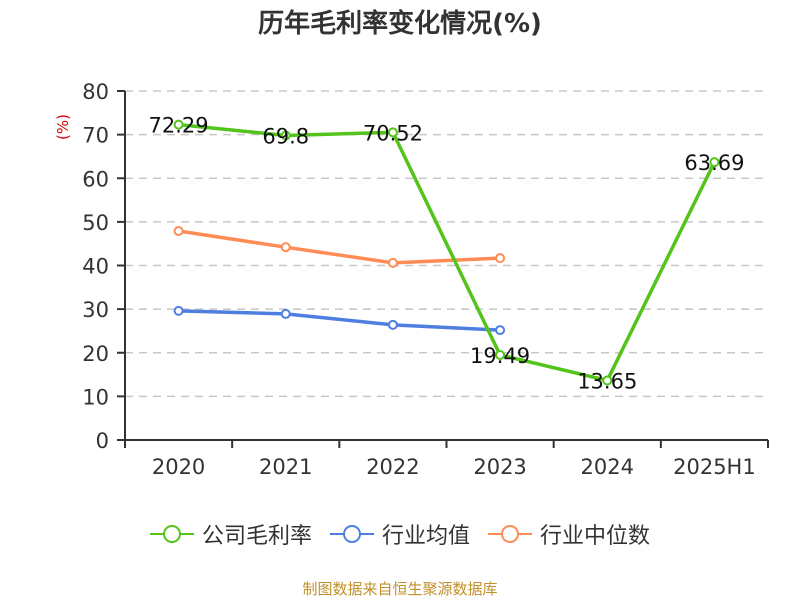 Image resolution: width=800 pixels, height=600 pixels. What do you see at coordinates (95, 310) in the screenshot?
I see `y-tick-label: 30` at bounding box center [95, 310].